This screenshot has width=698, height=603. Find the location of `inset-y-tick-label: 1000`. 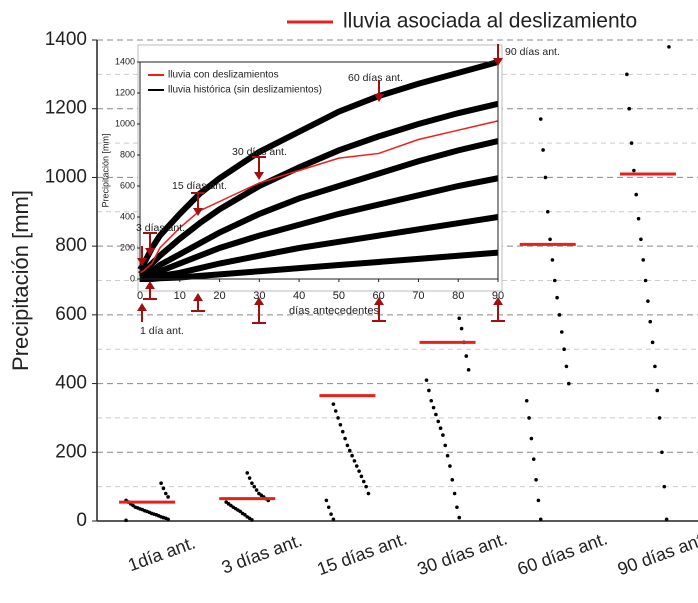

inset-y-tick-label: 1000 is located at coordinates (125, 123).